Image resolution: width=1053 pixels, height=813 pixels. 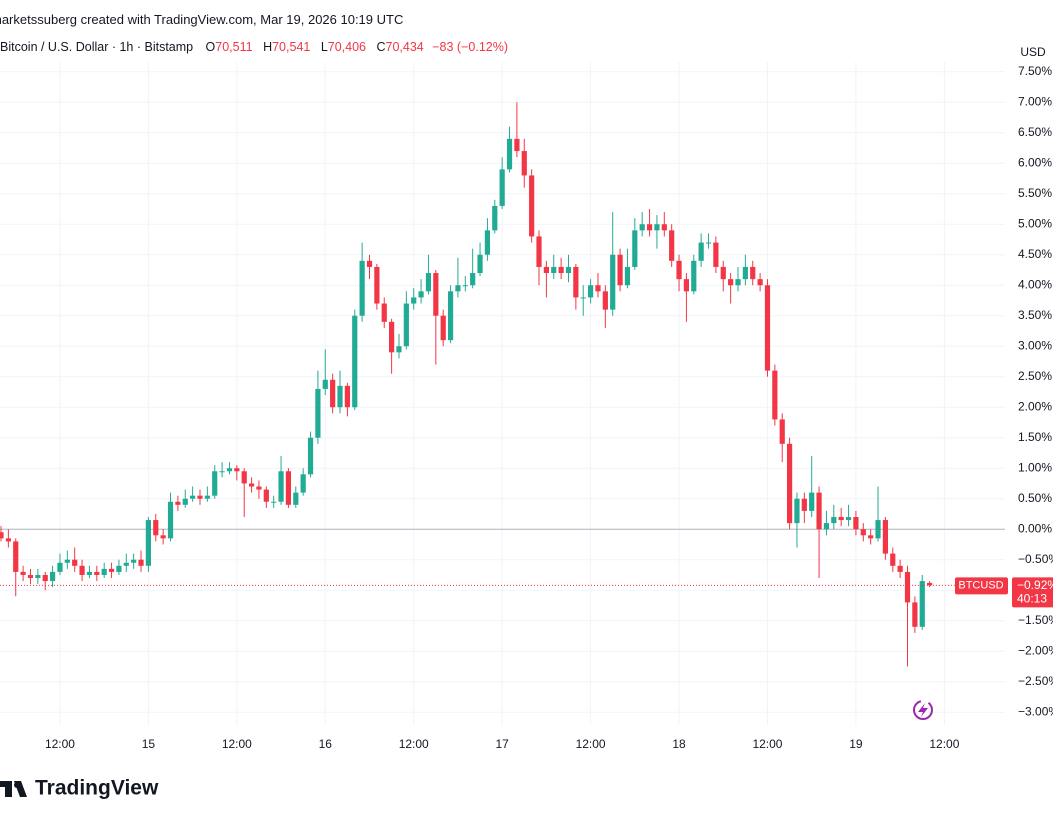 What do you see at coordinates (17, 785) in the screenshot?
I see `logo-dot` at bounding box center [17, 785].